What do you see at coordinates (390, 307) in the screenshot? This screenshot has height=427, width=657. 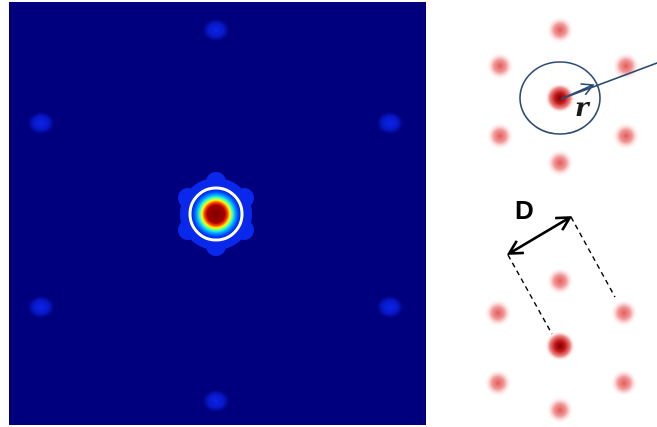 I see `diffraction-spot-lower-right` at bounding box center [390, 307].